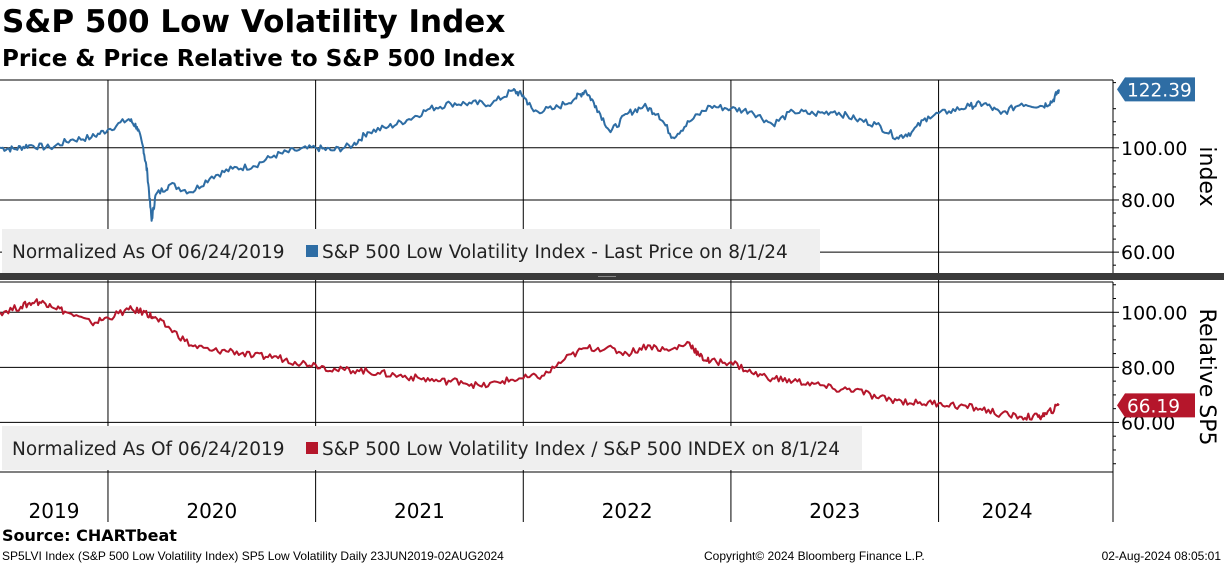  Describe the element at coordinates (607, 276) in the screenshot. I see `panel-separator-grip` at that location.